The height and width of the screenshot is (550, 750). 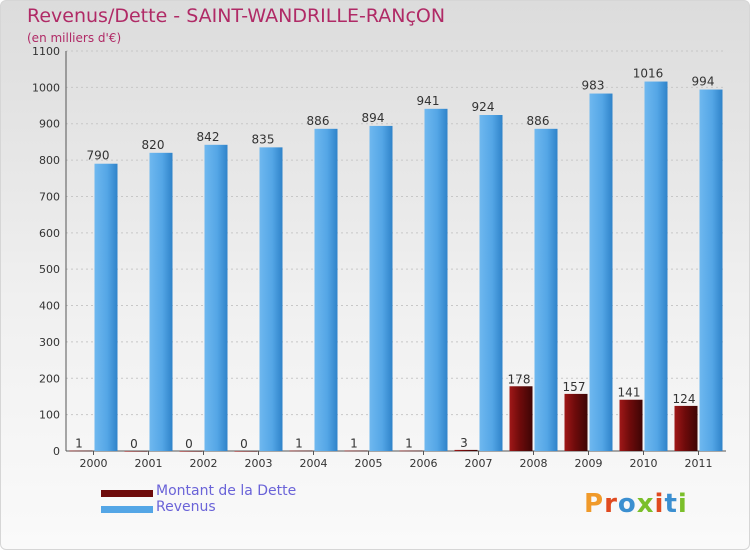 I want to click on chart-title: Revenus/Dette - SAINT-WANDRILLE-RANçON, so click(x=236, y=16).